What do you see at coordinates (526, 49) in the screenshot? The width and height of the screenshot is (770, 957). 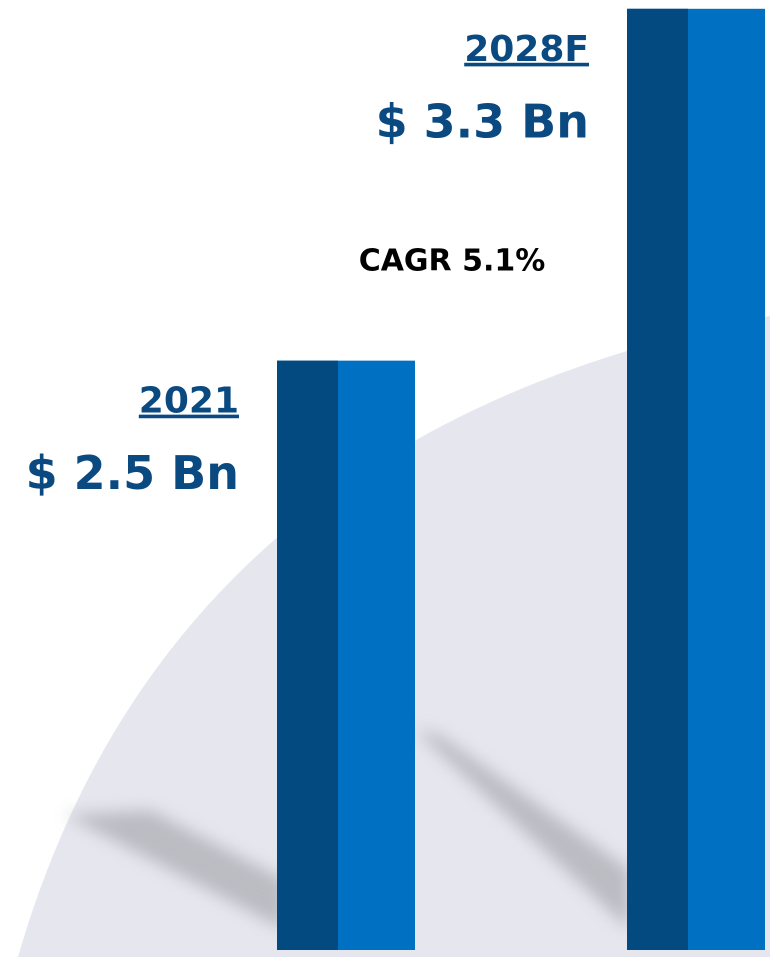 I see `category-label: 2028F` at bounding box center [526, 49].